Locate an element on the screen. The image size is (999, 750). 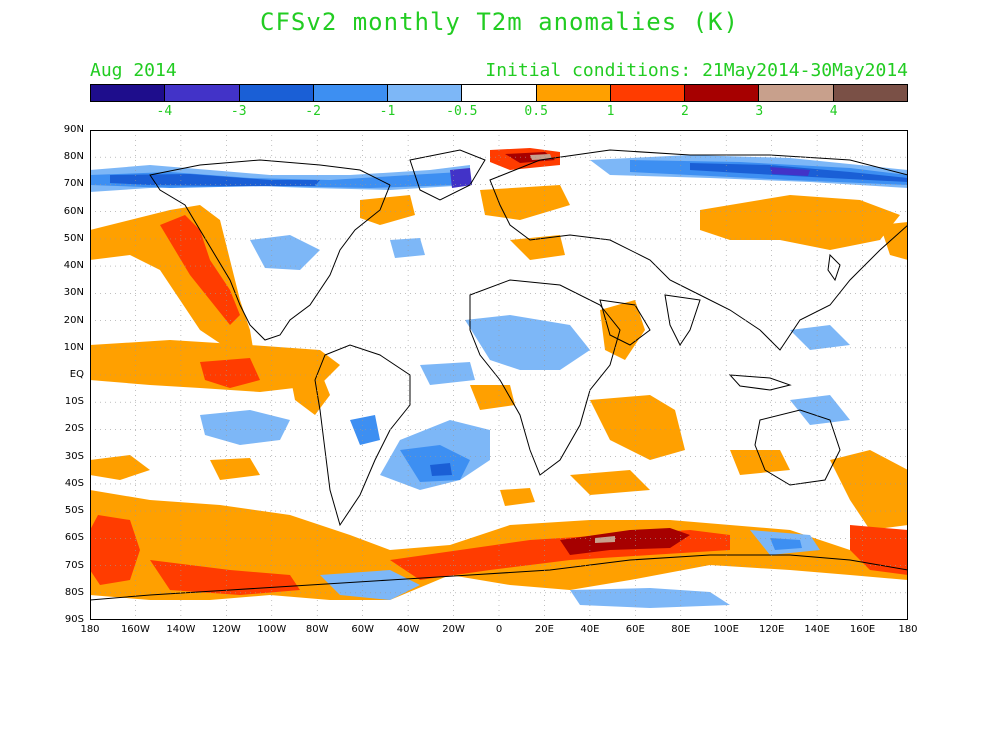
colorbar-label: 3 is located at coordinates (759, 111).